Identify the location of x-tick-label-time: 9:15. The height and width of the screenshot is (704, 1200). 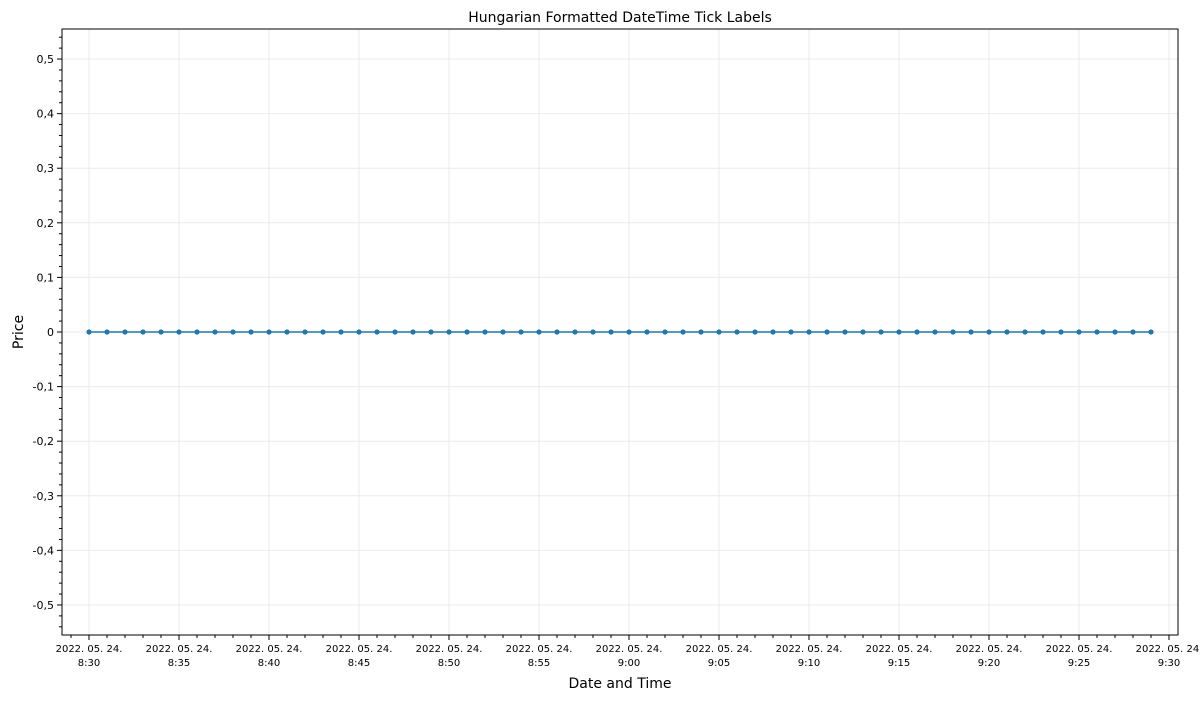
(899, 663).